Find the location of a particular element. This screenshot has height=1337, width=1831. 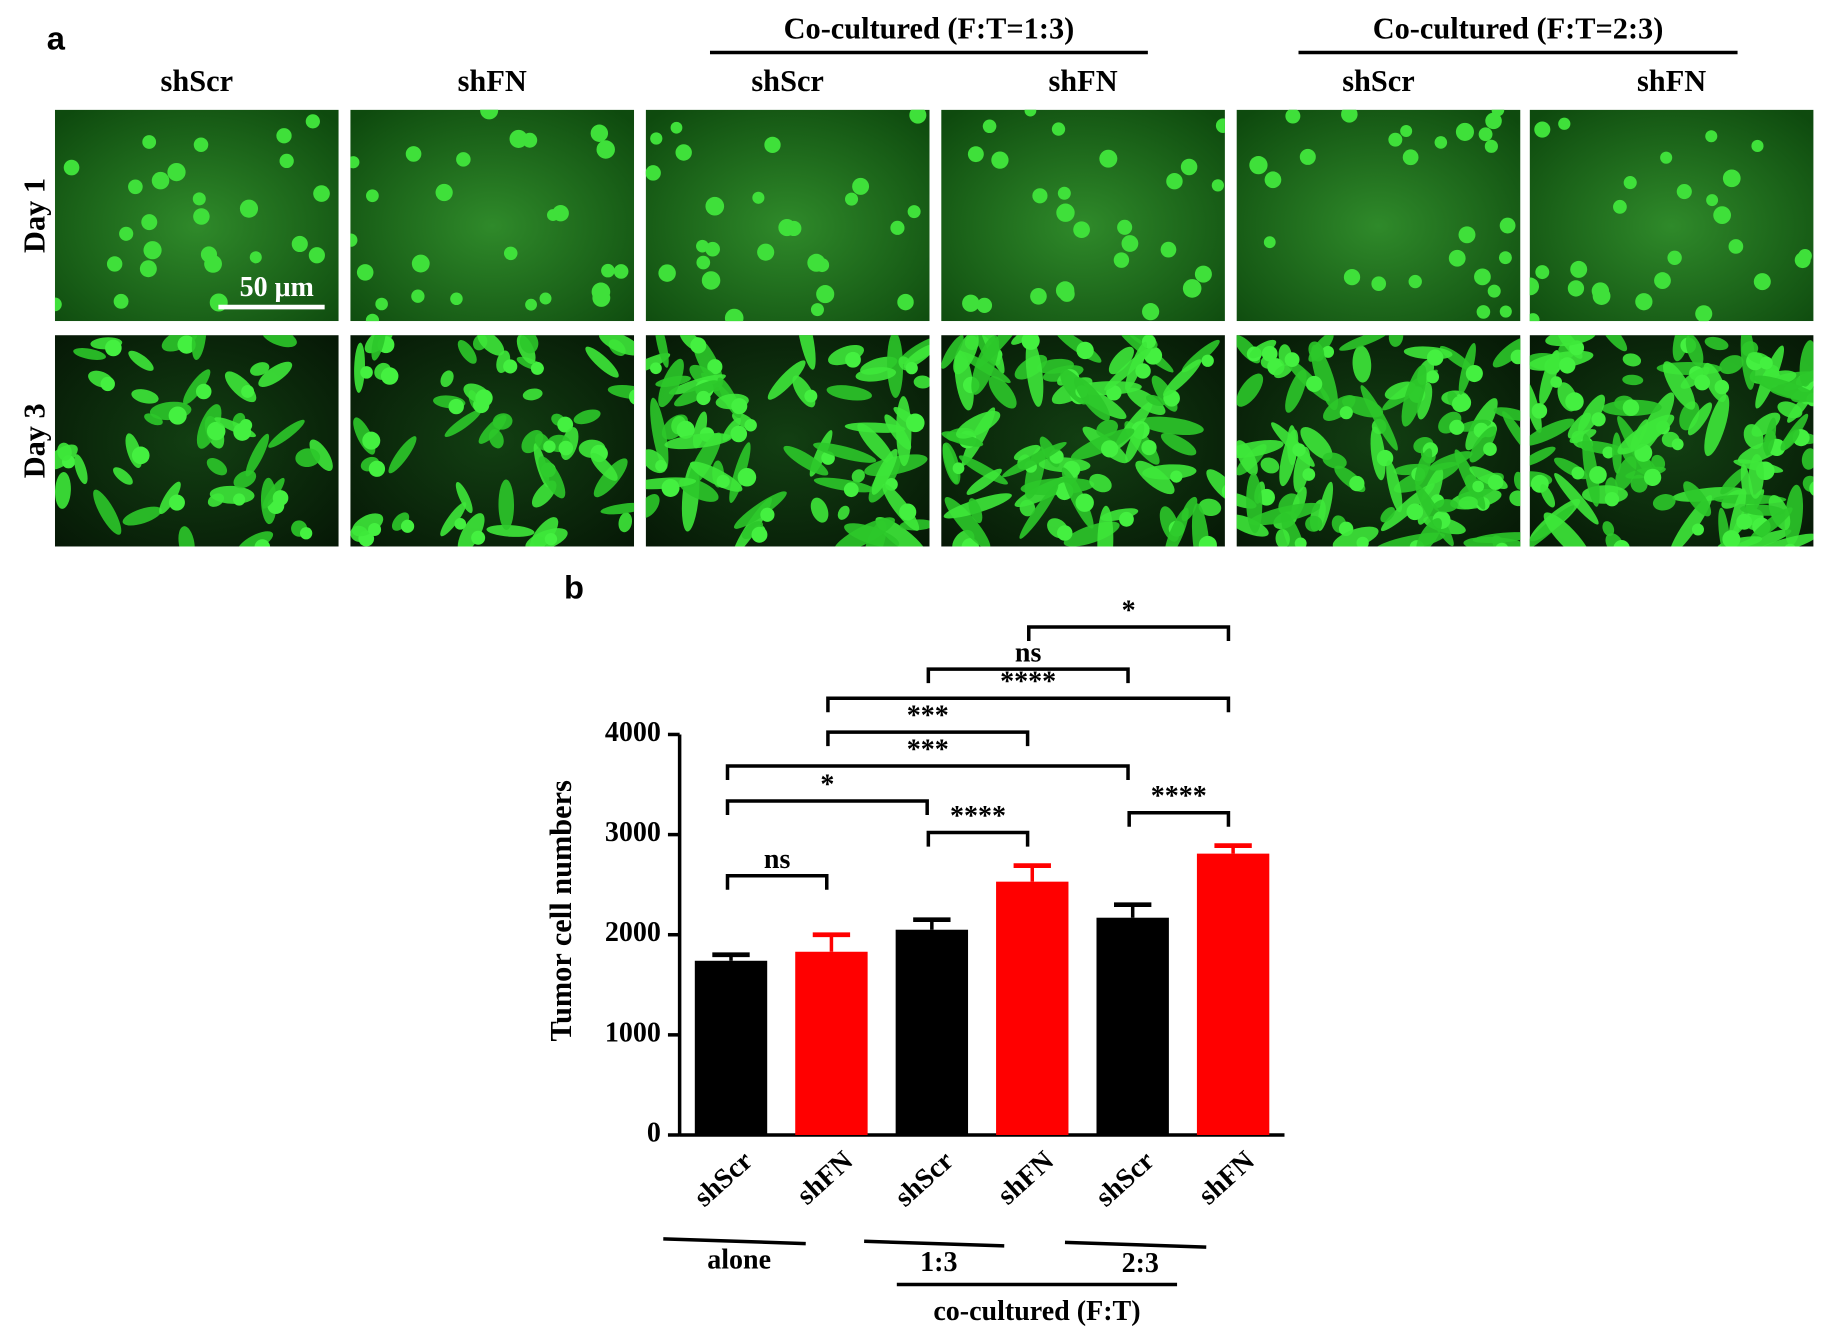

micrograph-bg is located at coordinates (787, 215).